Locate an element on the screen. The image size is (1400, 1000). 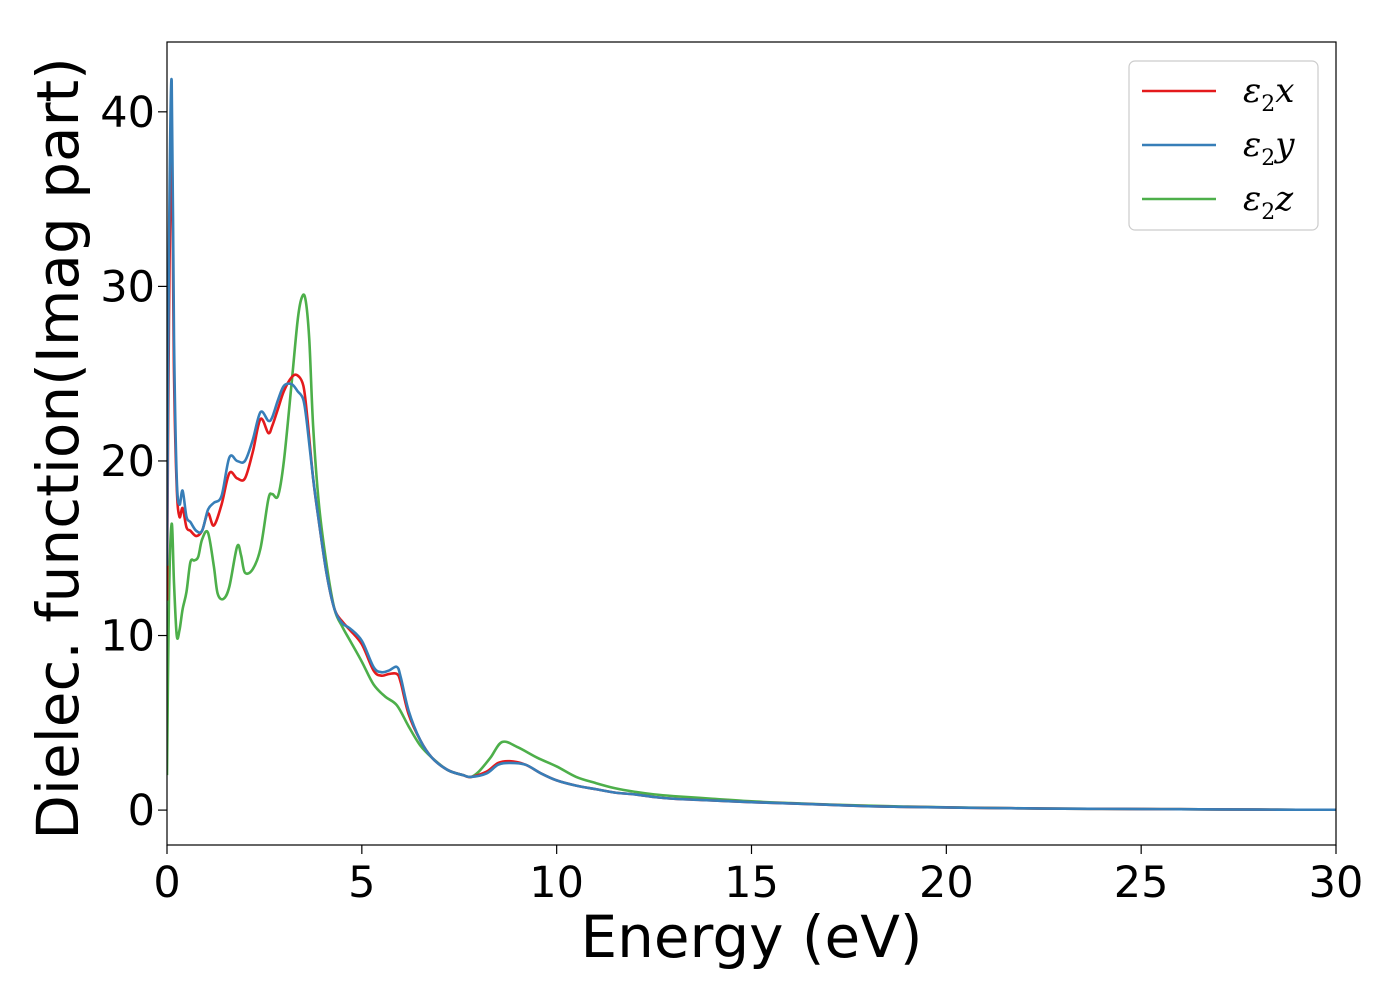
x-tick-label: 0 is located at coordinates (166, 883).